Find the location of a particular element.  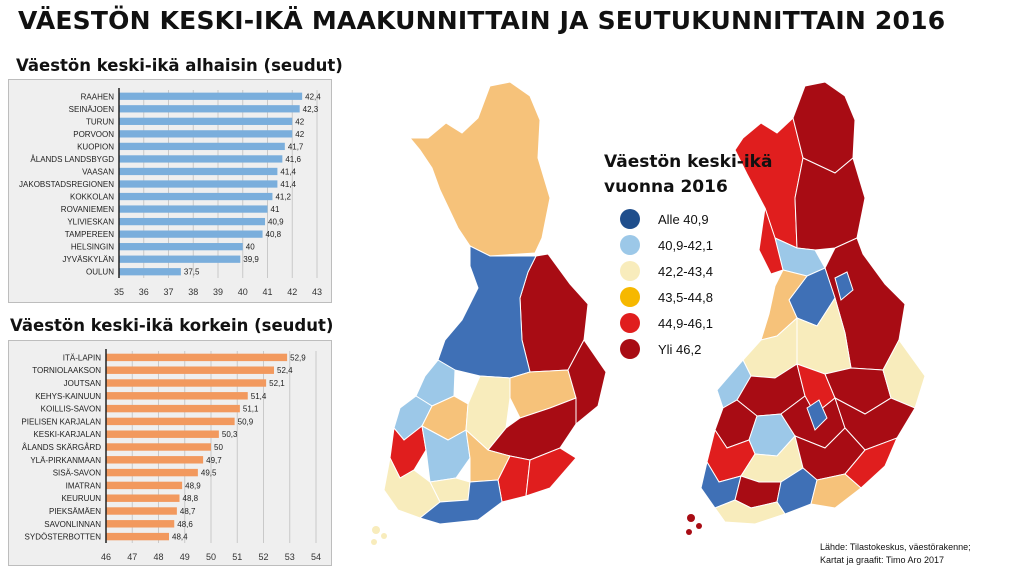

value-label: 48,8 is located at coordinates (191, 498).